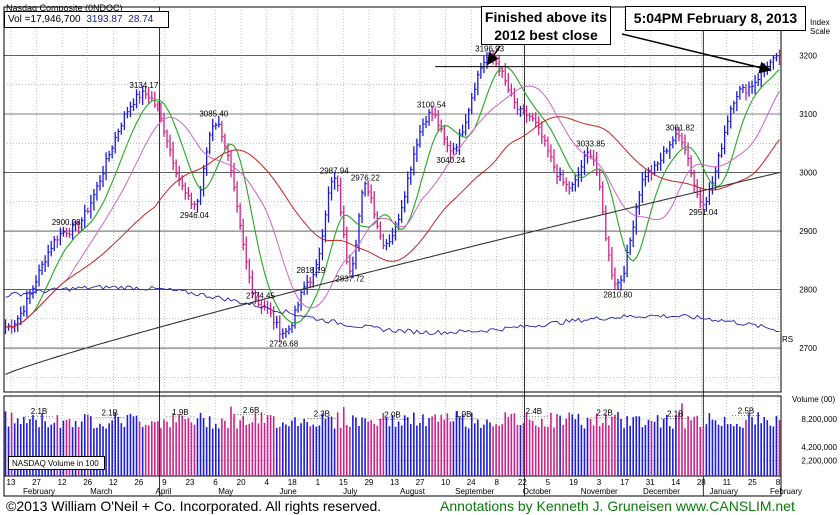 This screenshot has height=515, width=840. I want to click on date-tick-label: 15, so click(343, 482).